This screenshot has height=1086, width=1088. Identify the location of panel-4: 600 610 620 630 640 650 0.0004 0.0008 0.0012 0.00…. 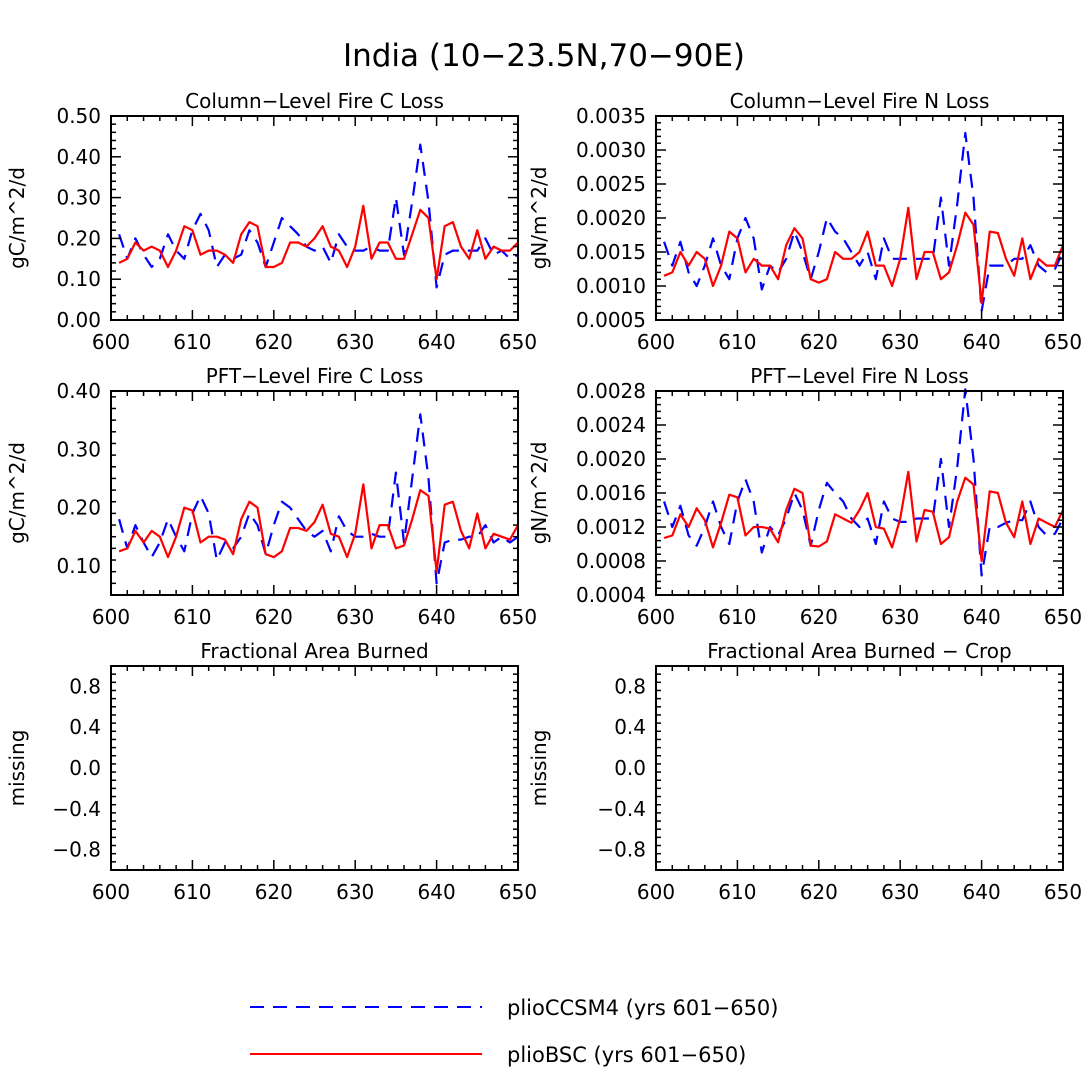
(804, 496).